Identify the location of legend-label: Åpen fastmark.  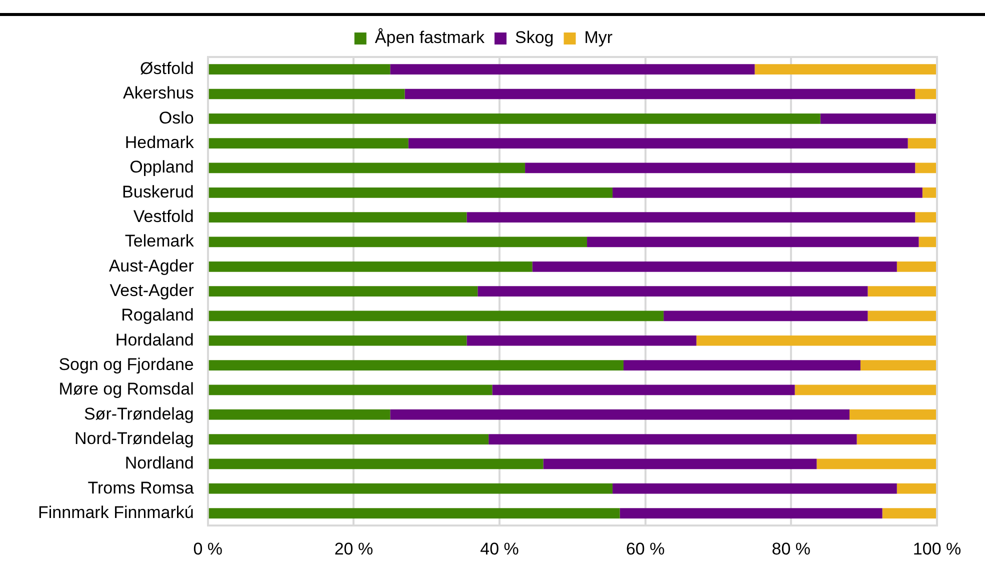
(430, 38).